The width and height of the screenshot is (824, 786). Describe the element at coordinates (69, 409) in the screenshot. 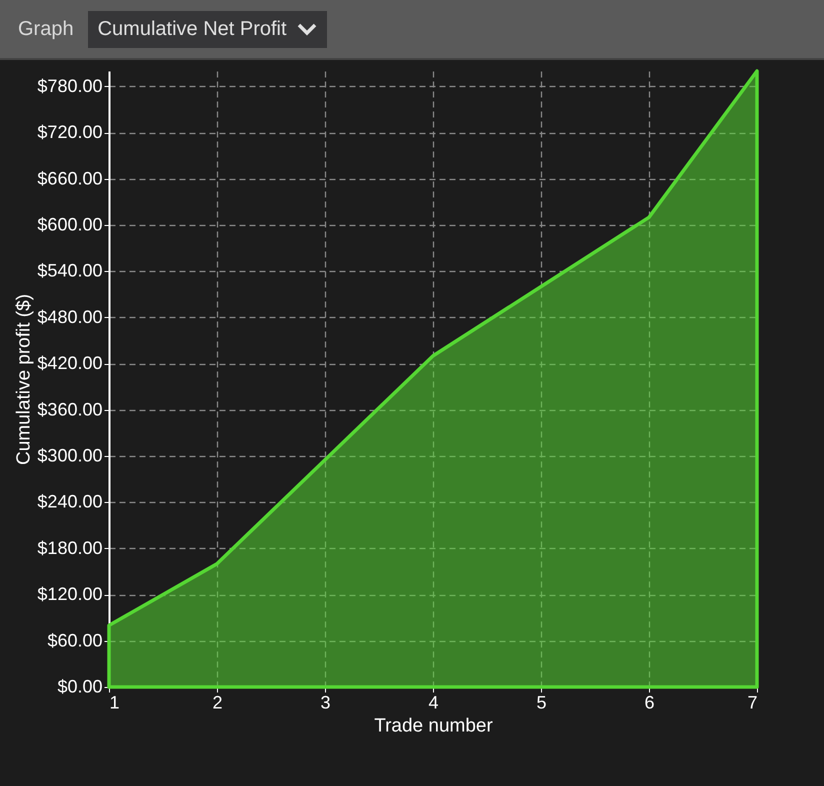

I see `y-tick-label: $360.00` at that location.